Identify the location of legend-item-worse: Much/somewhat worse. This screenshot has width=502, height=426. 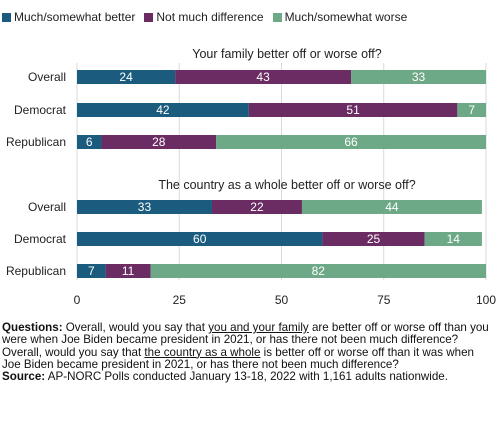
(340, 17).